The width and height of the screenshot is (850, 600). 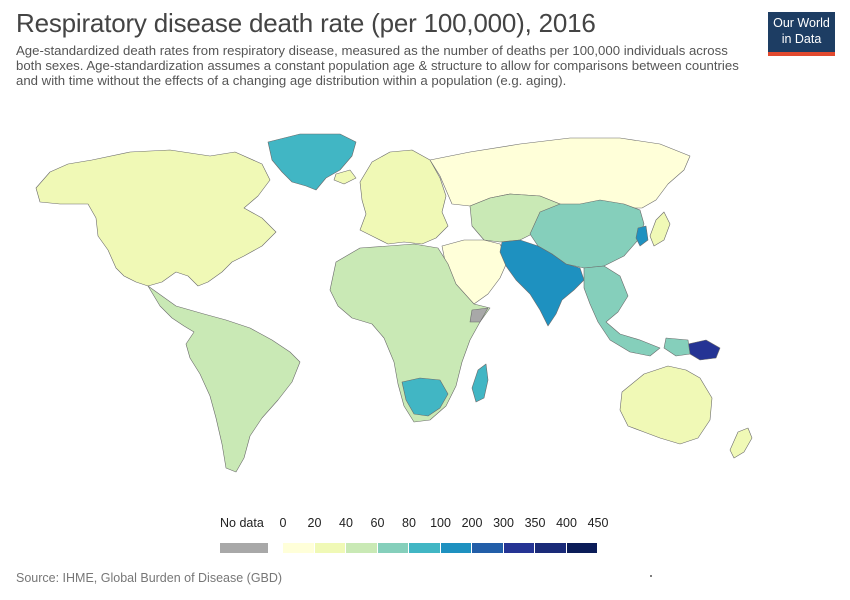 What do you see at coordinates (535, 523) in the screenshot?
I see `legend-tick-label: 350` at bounding box center [535, 523].